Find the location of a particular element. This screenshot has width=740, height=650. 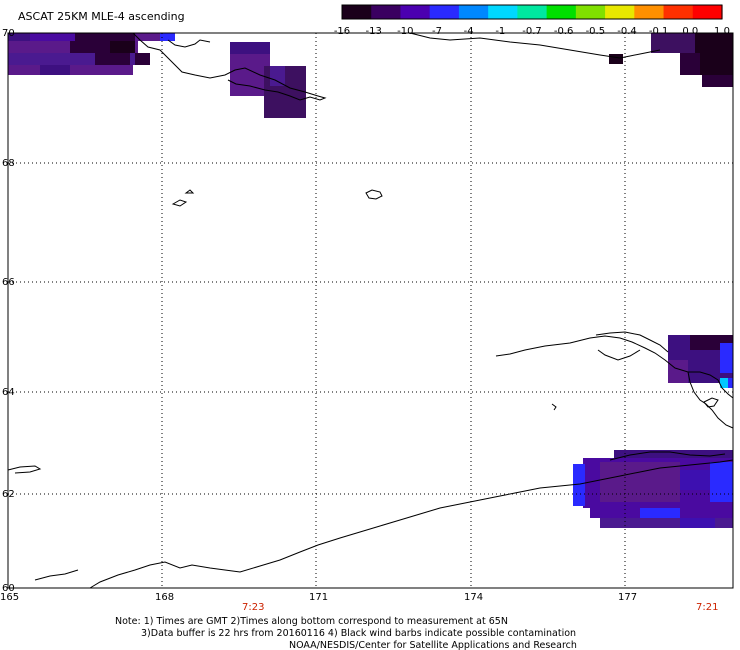

swath-patch-bottom-right is located at coordinates (653, 489).